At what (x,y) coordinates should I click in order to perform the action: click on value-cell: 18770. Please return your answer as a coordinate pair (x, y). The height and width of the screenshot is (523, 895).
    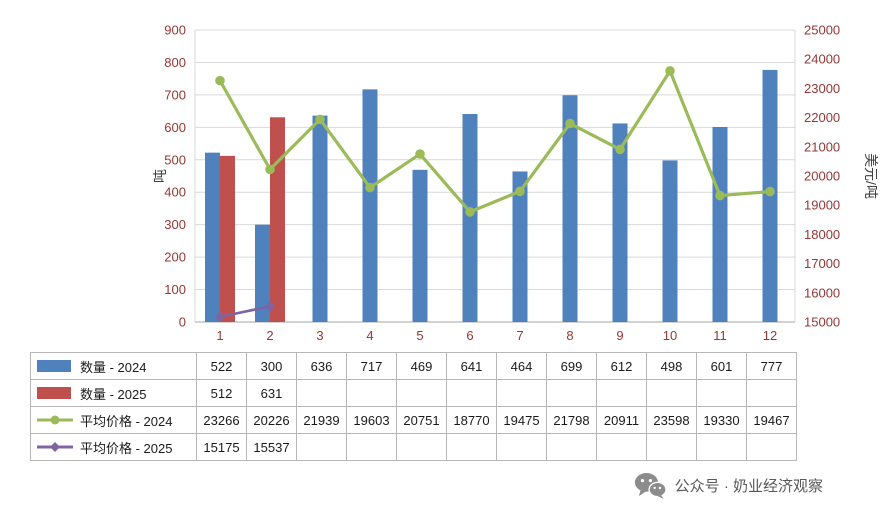
    Looking at the image, I should click on (472, 420).